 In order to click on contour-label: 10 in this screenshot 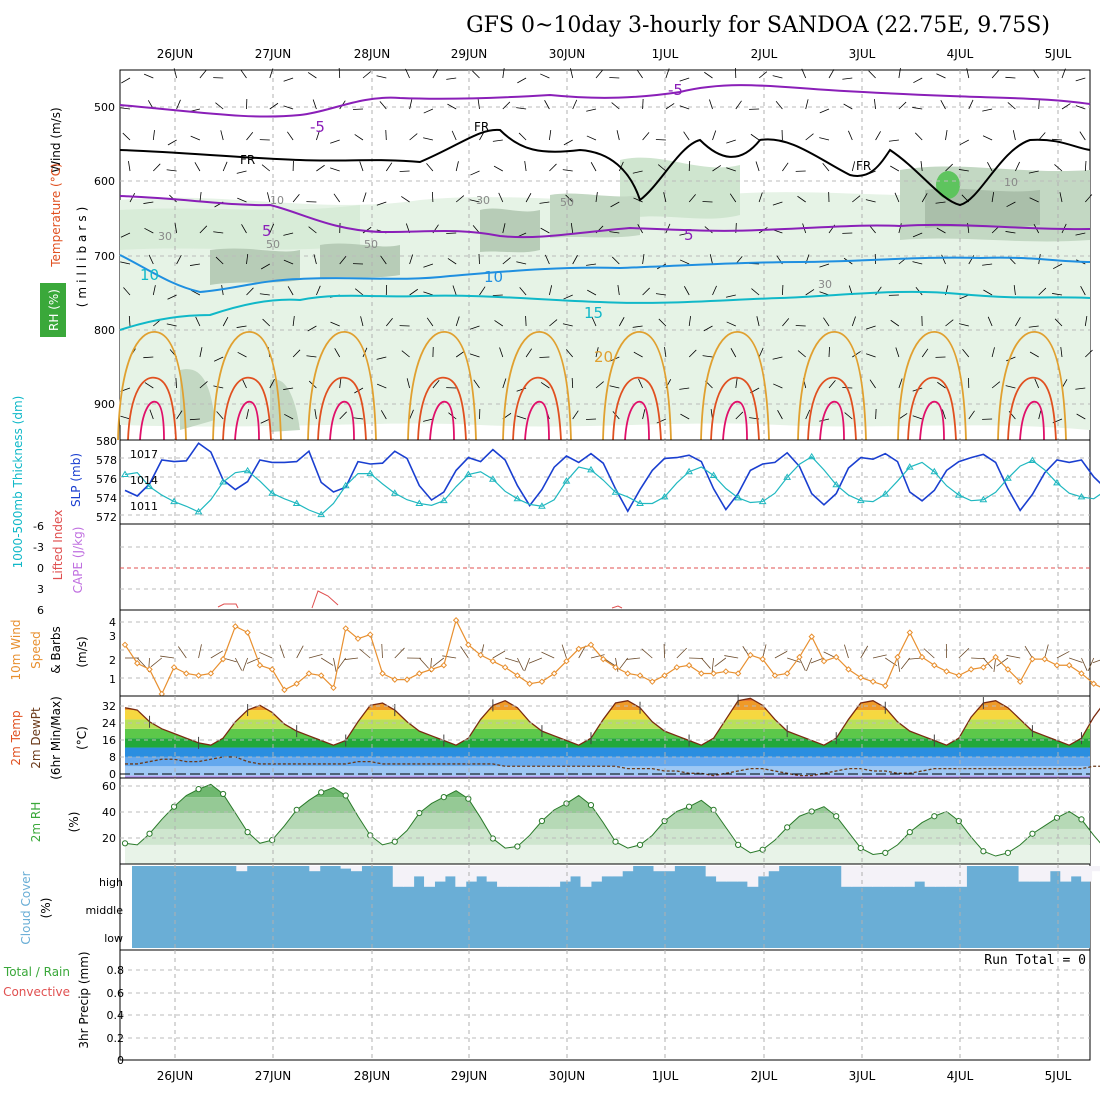, I will do `click(493, 277)`.